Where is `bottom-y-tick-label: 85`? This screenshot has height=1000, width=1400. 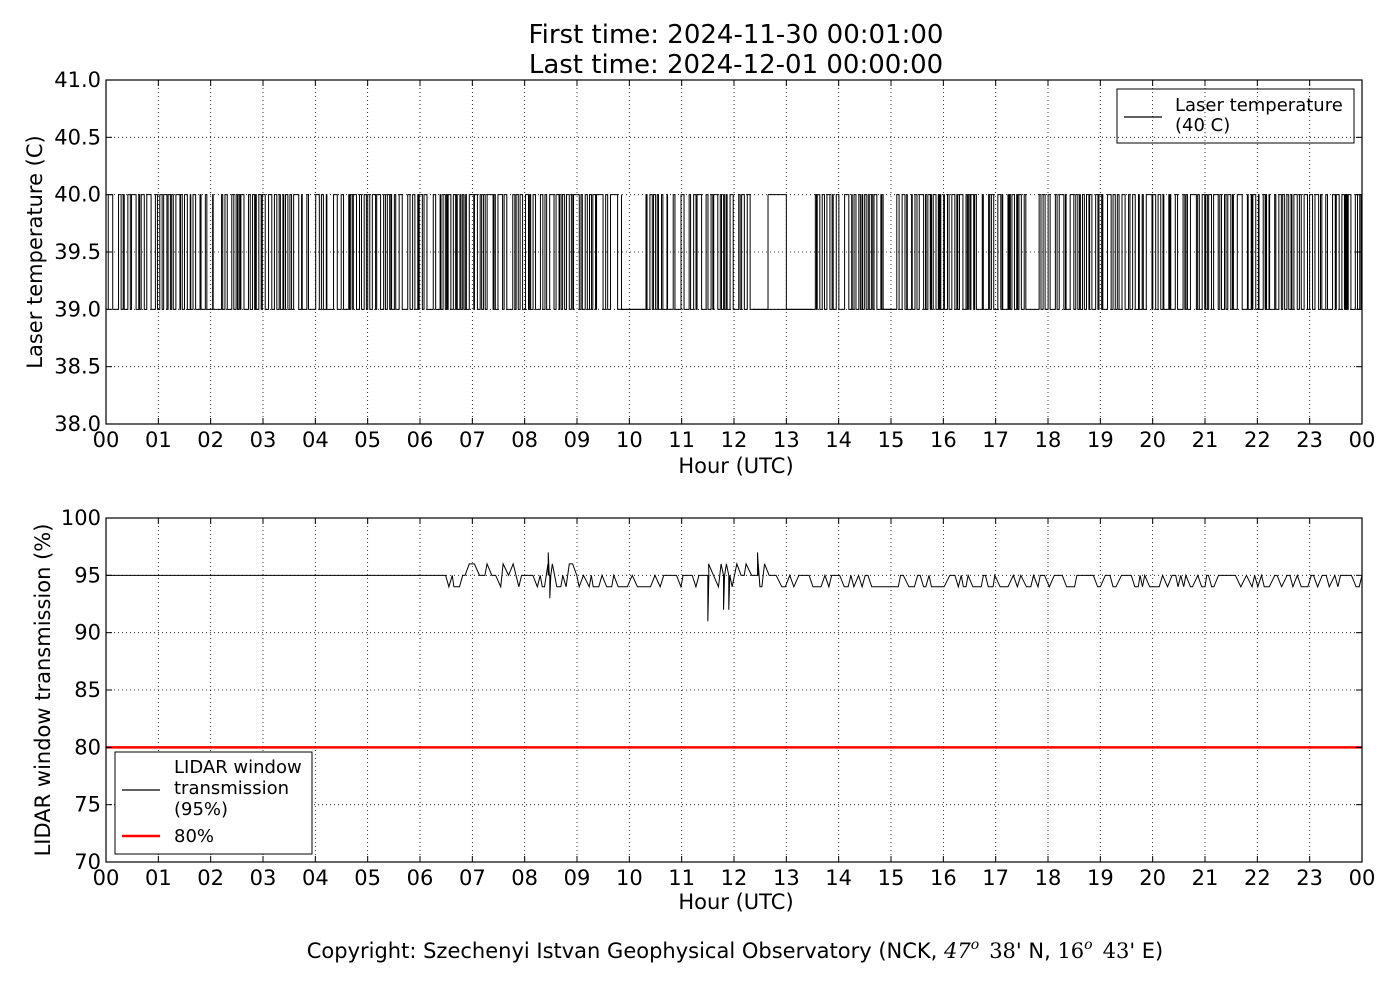 bottom-y-tick-label: 85 is located at coordinates (87, 690).